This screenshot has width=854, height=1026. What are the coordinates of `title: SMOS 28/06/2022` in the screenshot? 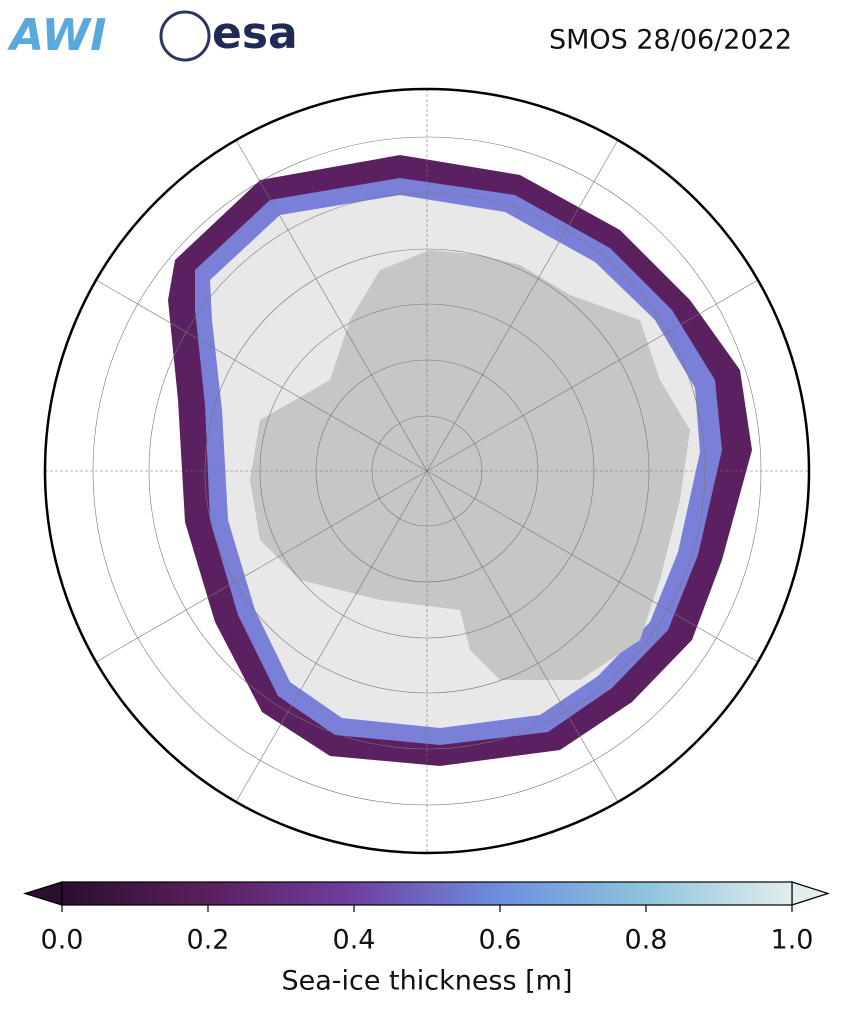 It's located at (670, 40).